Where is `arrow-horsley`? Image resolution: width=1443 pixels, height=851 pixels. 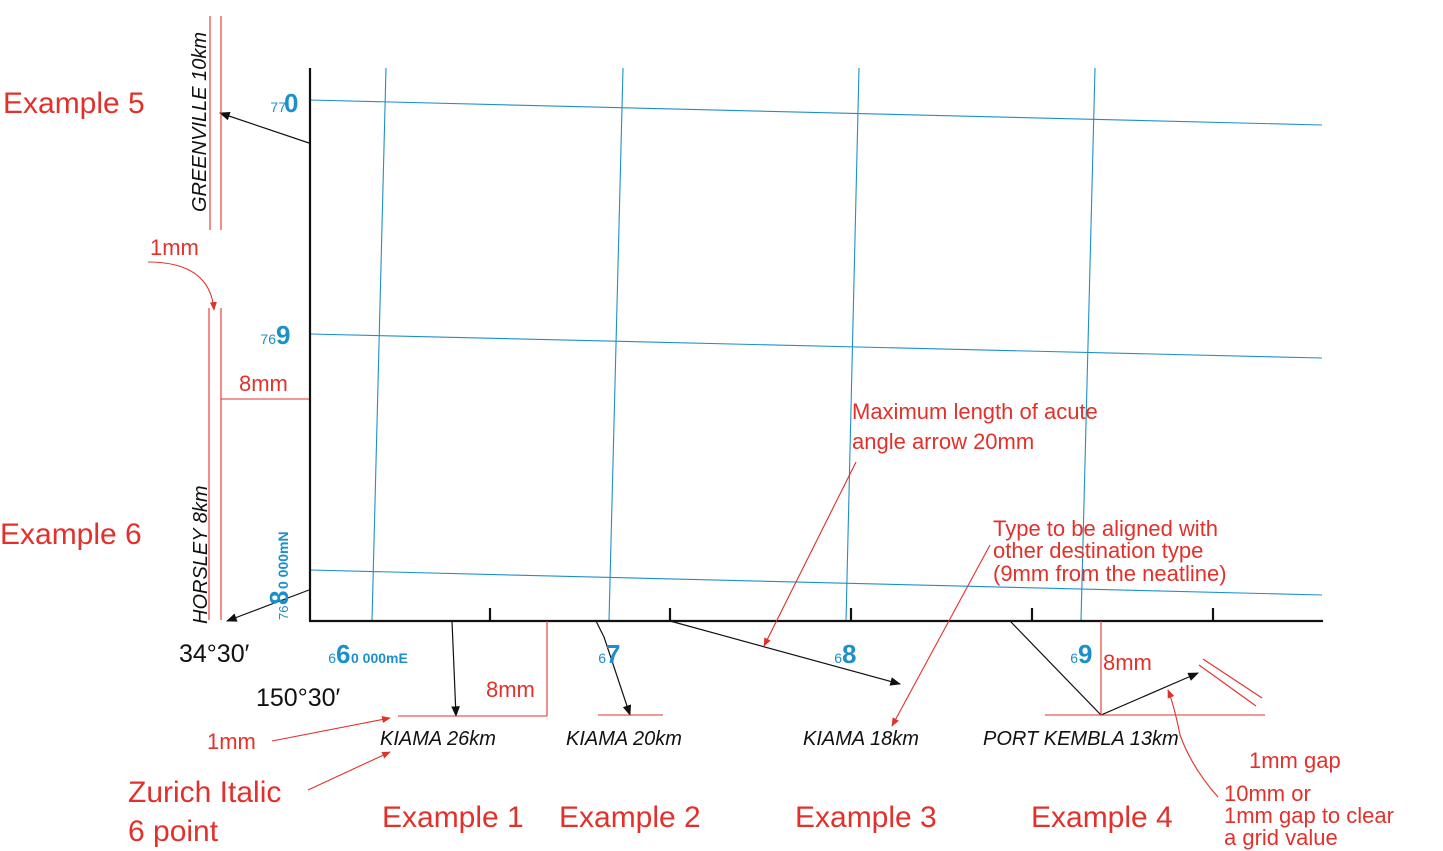 arrow-horsley is located at coordinates (267, 605).